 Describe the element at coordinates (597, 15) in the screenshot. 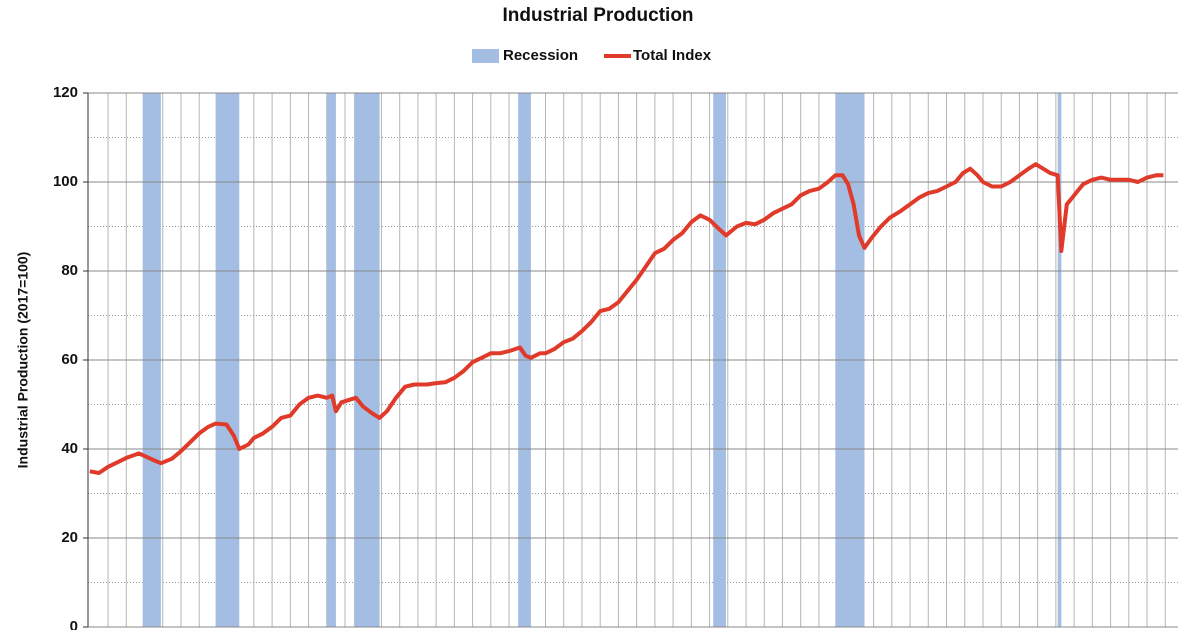

I see `chart-title: Industrial Production` at that location.